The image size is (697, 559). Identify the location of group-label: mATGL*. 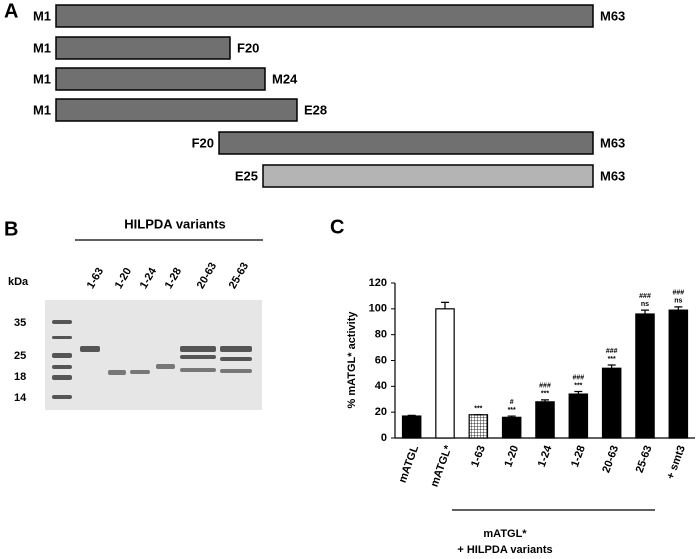
(505, 534).